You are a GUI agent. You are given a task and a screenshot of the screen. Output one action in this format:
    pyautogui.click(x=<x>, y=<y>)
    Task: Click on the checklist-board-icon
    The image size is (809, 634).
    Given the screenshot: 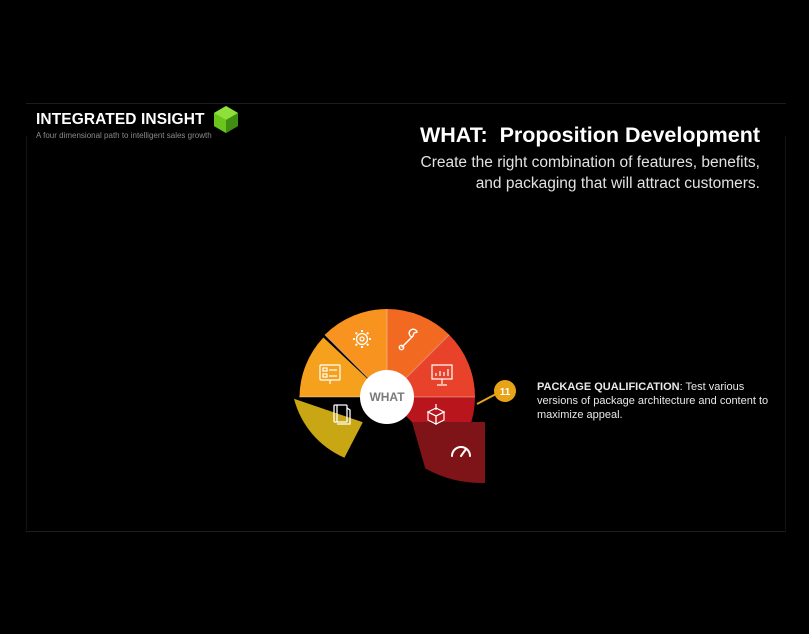 What is the action you would take?
    pyautogui.click(x=330, y=374)
    